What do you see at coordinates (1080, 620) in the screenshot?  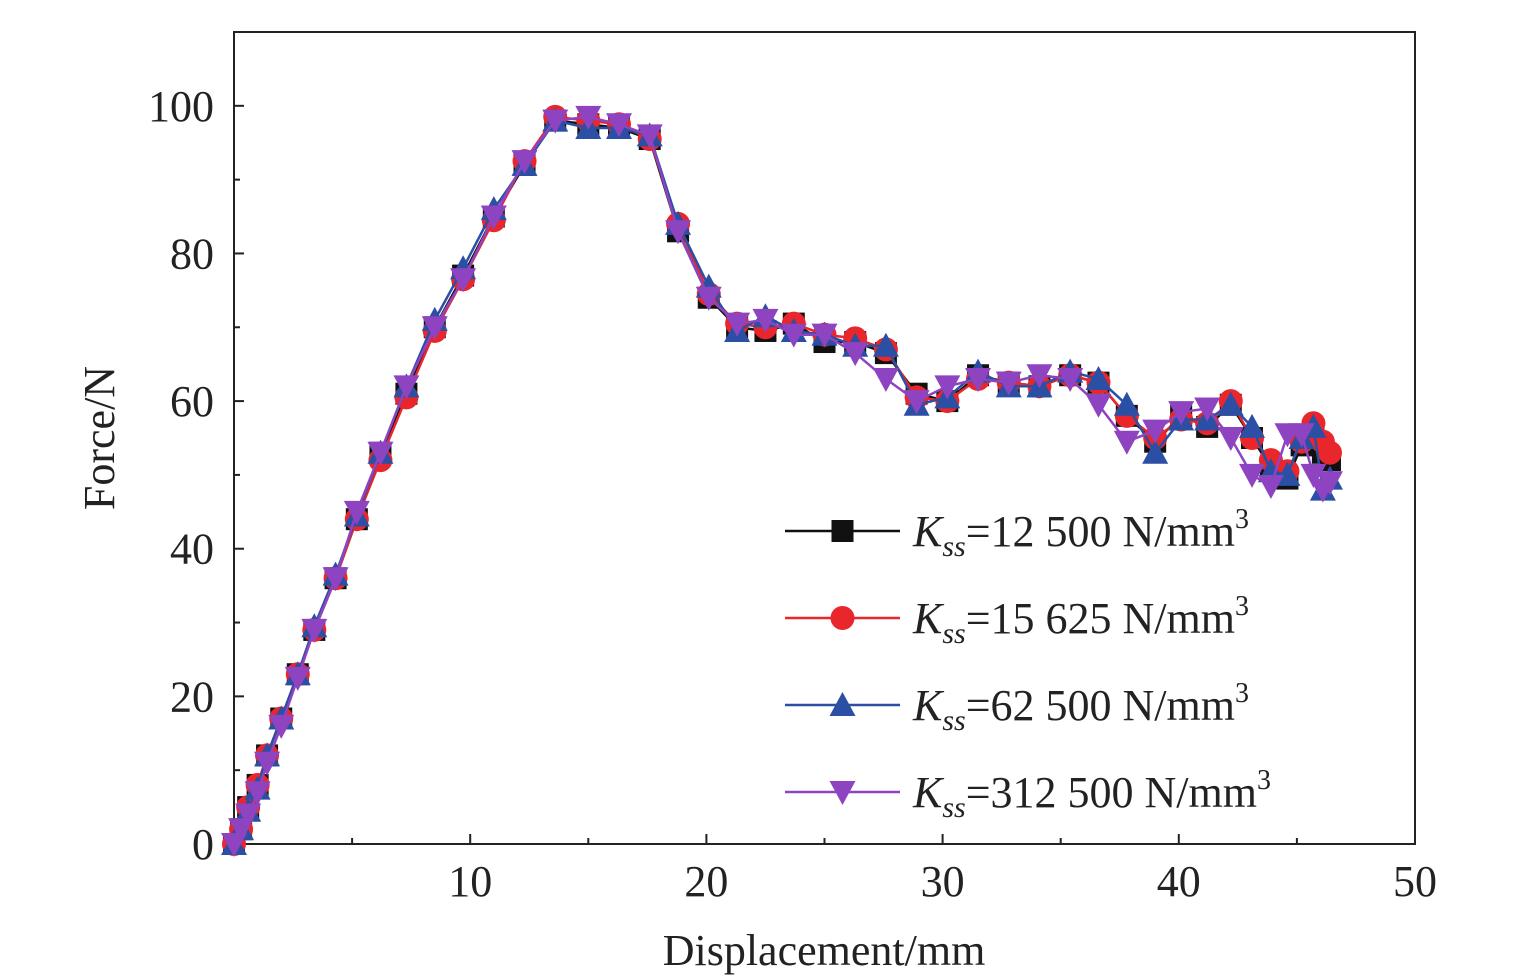 I see `legend-label: Kss=15 625 N/mm3` at bounding box center [1080, 620].